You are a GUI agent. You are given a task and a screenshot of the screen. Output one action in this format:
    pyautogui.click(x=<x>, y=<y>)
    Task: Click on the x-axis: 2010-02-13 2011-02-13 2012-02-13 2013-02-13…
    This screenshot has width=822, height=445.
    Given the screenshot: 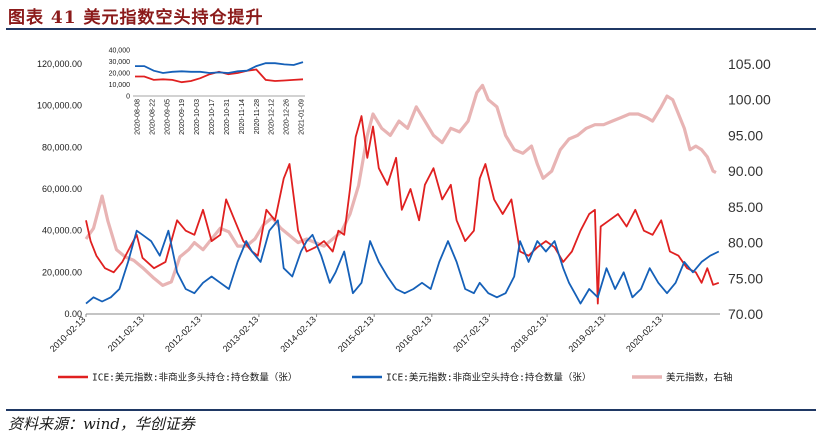 What is the action you would take?
    pyautogui.click(x=356, y=334)
    